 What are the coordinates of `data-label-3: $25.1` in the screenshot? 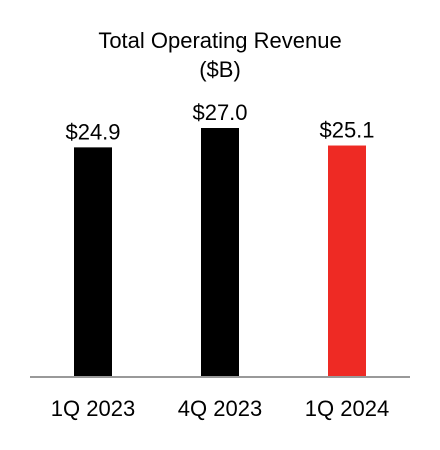 It's located at (346, 130).